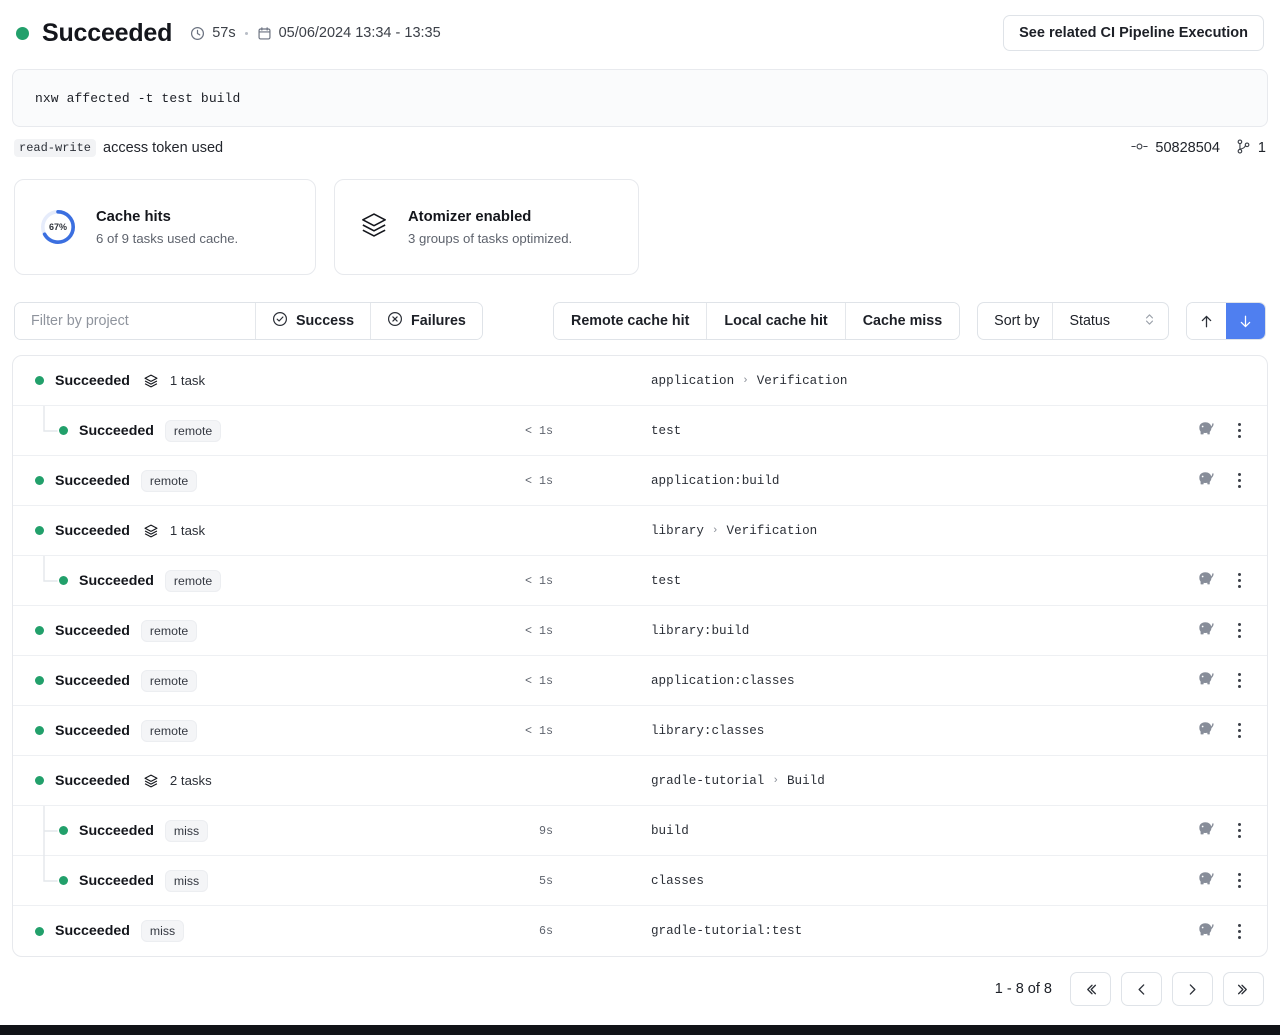  I want to click on row-task-name: application:classes, so click(723, 680).